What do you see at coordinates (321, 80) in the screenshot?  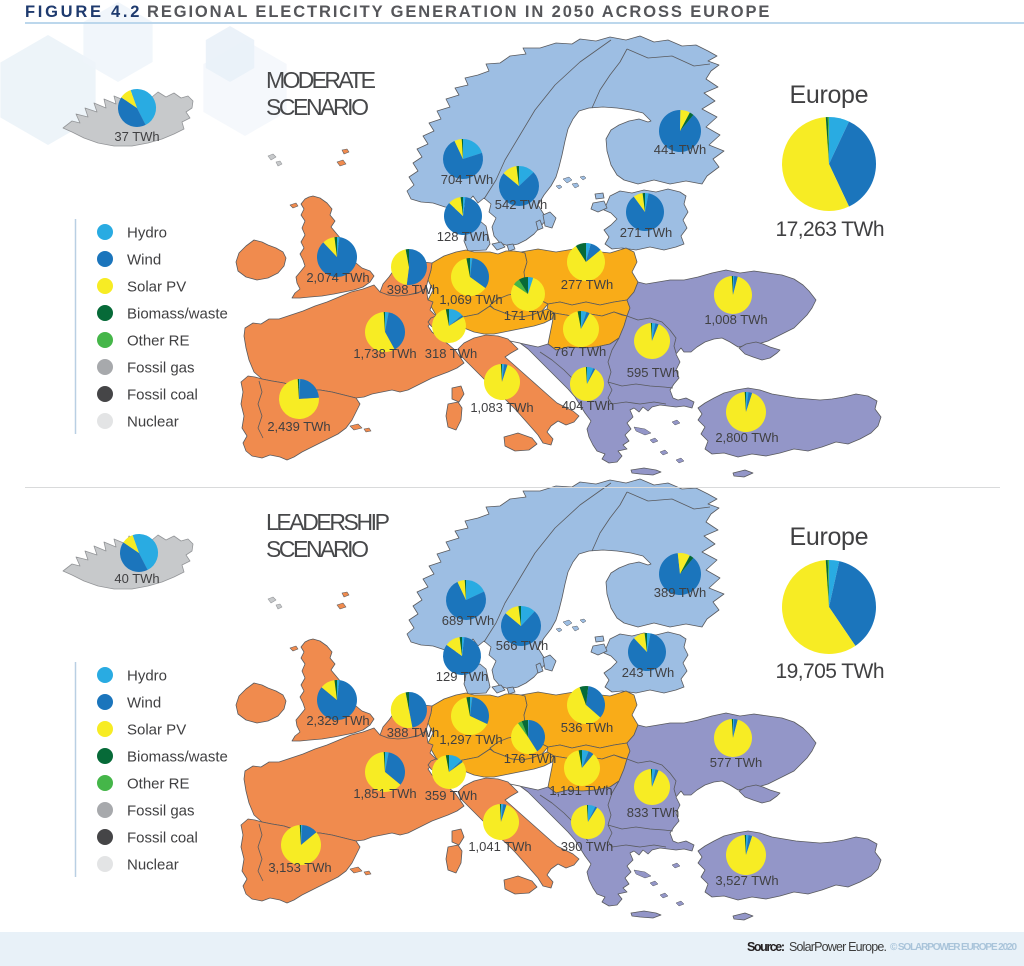 I see `svg-text: MODERATE` at bounding box center [321, 80].